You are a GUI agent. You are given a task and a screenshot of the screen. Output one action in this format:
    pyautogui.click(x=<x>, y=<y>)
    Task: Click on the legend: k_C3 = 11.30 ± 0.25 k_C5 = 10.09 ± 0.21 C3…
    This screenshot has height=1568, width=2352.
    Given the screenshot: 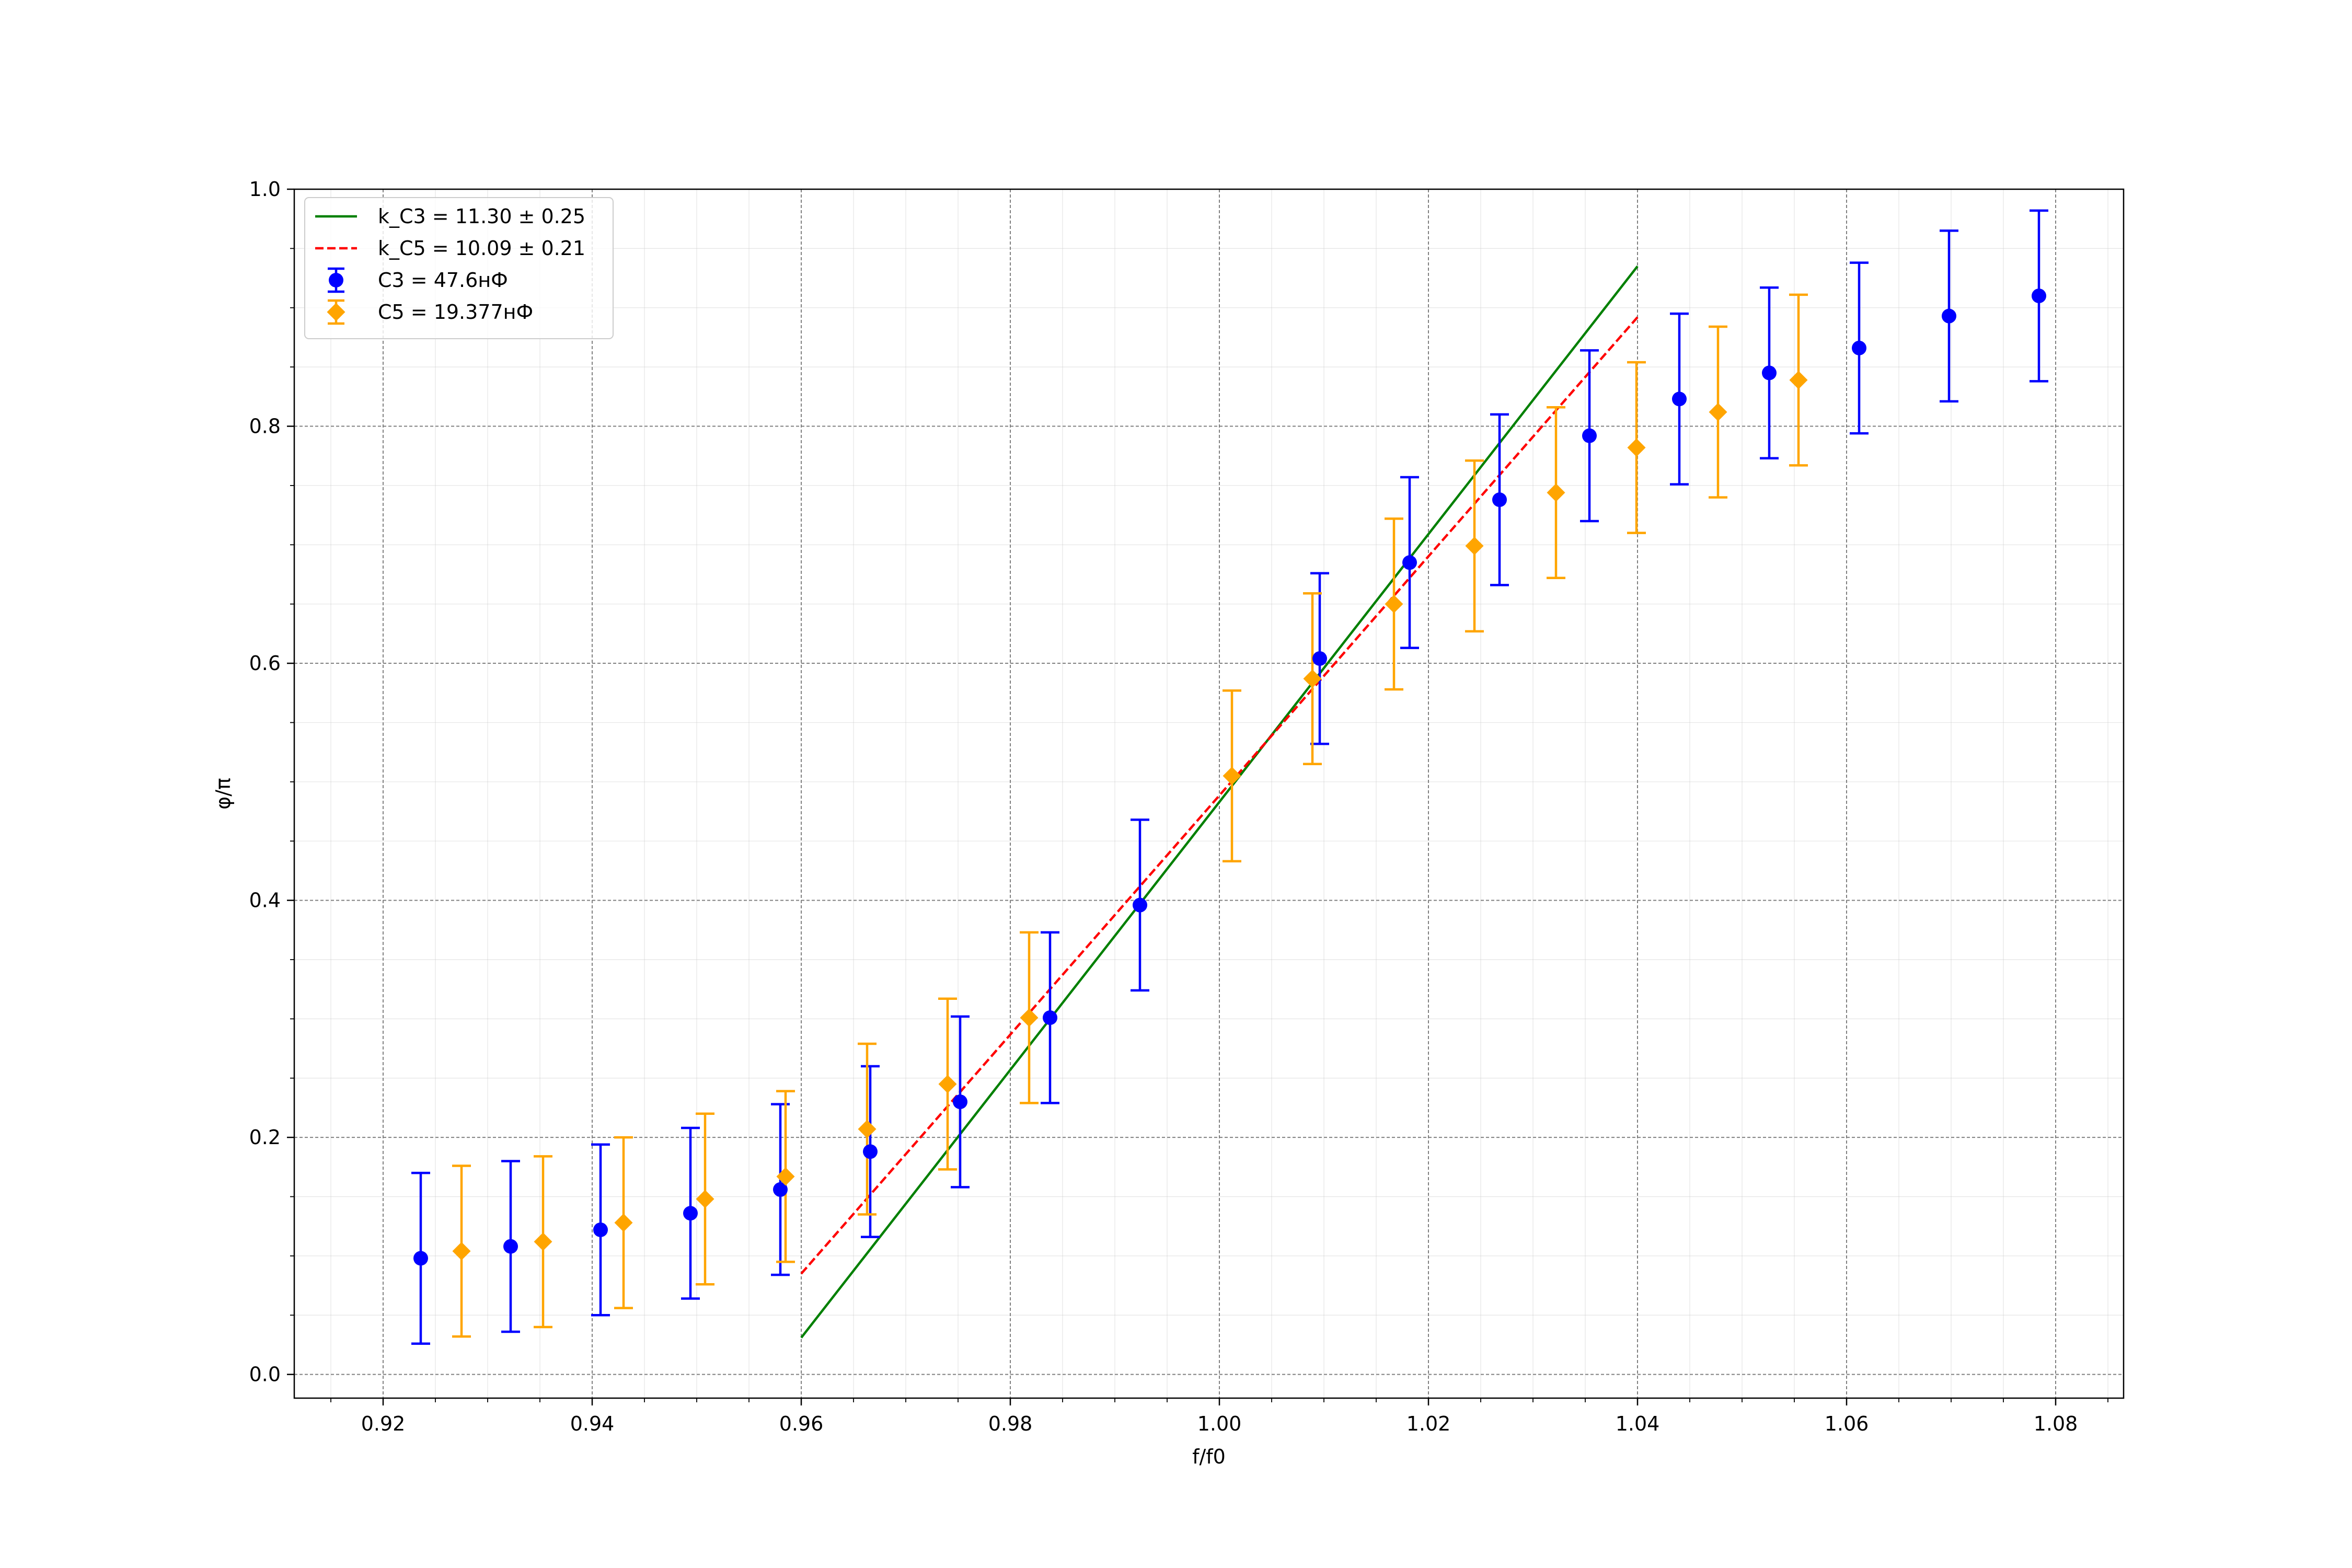 What is the action you would take?
    pyautogui.click(x=459, y=268)
    